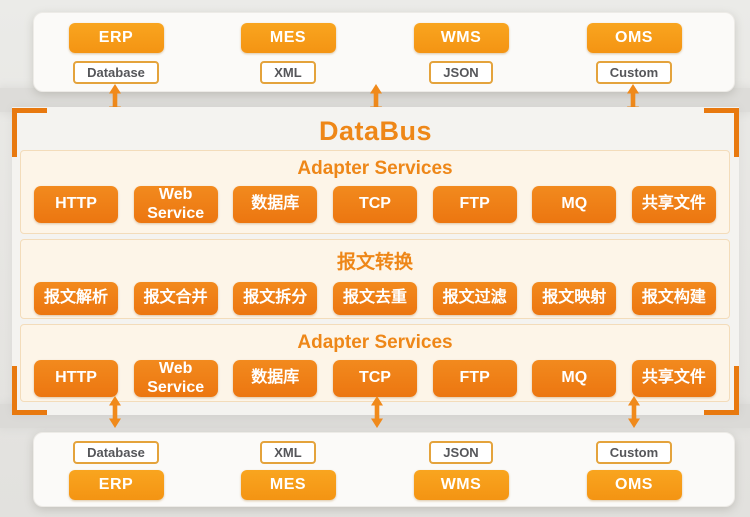 The height and width of the screenshot is (517, 750). Describe the element at coordinates (288, 466) in the screenshot. I see `system-column-mes: XML MES` at that location.